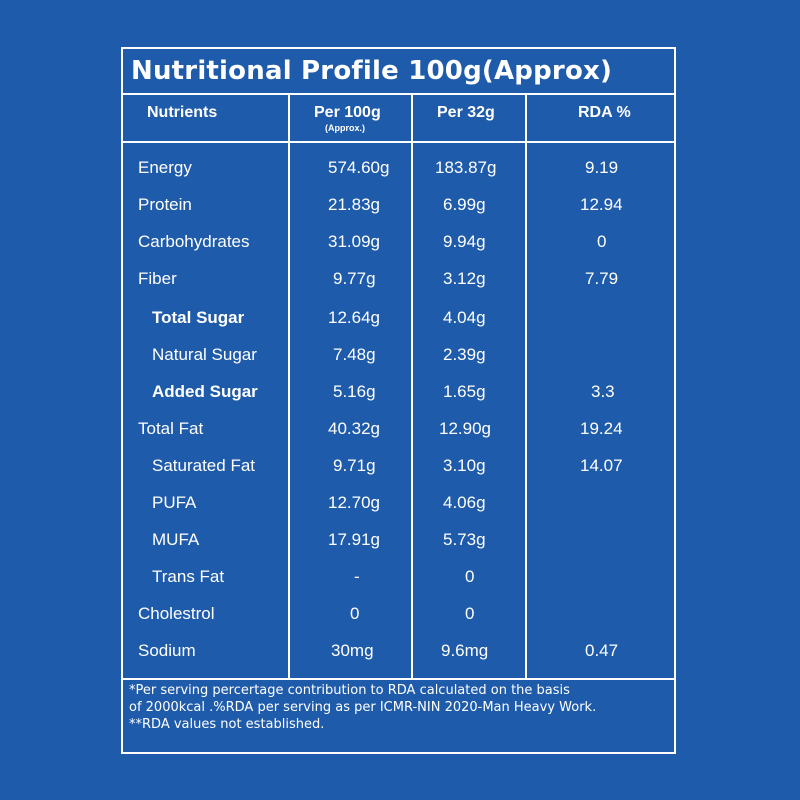 The height and width of the screenshot is (800, 800). What do you see at coordinates (464, 354) in the screenshot?
I see `per-32g-value: 2.39g` at bounding box center [464, 354].